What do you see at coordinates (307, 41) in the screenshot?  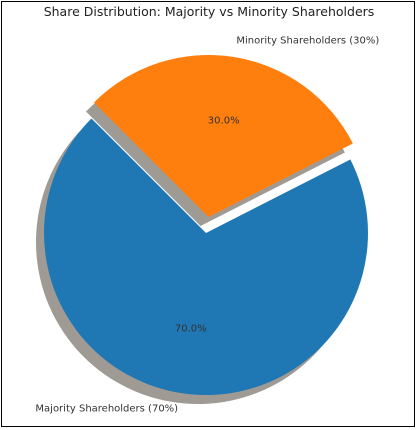 I see `category-label-minority-shareholders: Minority Shareholders (30%)` at bounding box center [307, 41].